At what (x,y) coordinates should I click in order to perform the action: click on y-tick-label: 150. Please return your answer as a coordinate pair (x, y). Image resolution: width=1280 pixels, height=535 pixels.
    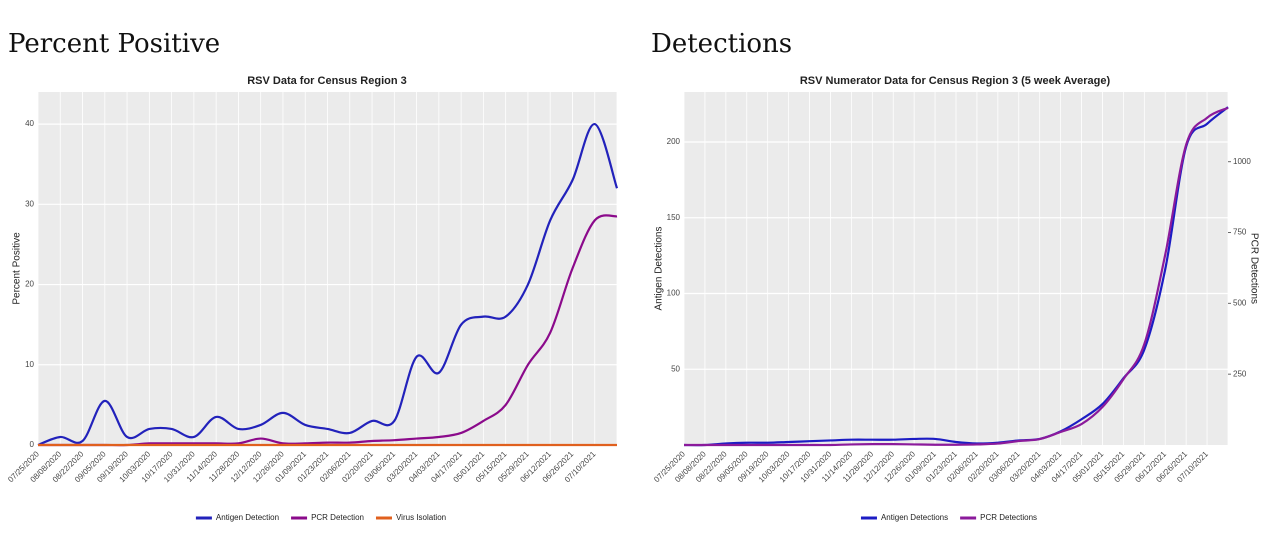
    Looking at the image, I should click on (674, 217).